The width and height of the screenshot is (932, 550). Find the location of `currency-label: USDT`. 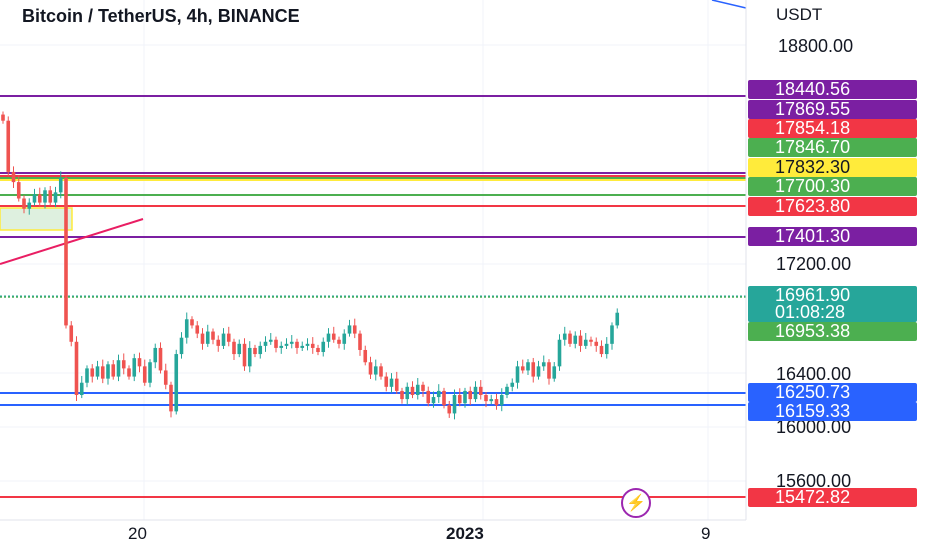

currency-label: USDT is located at coordinates (799, 14).